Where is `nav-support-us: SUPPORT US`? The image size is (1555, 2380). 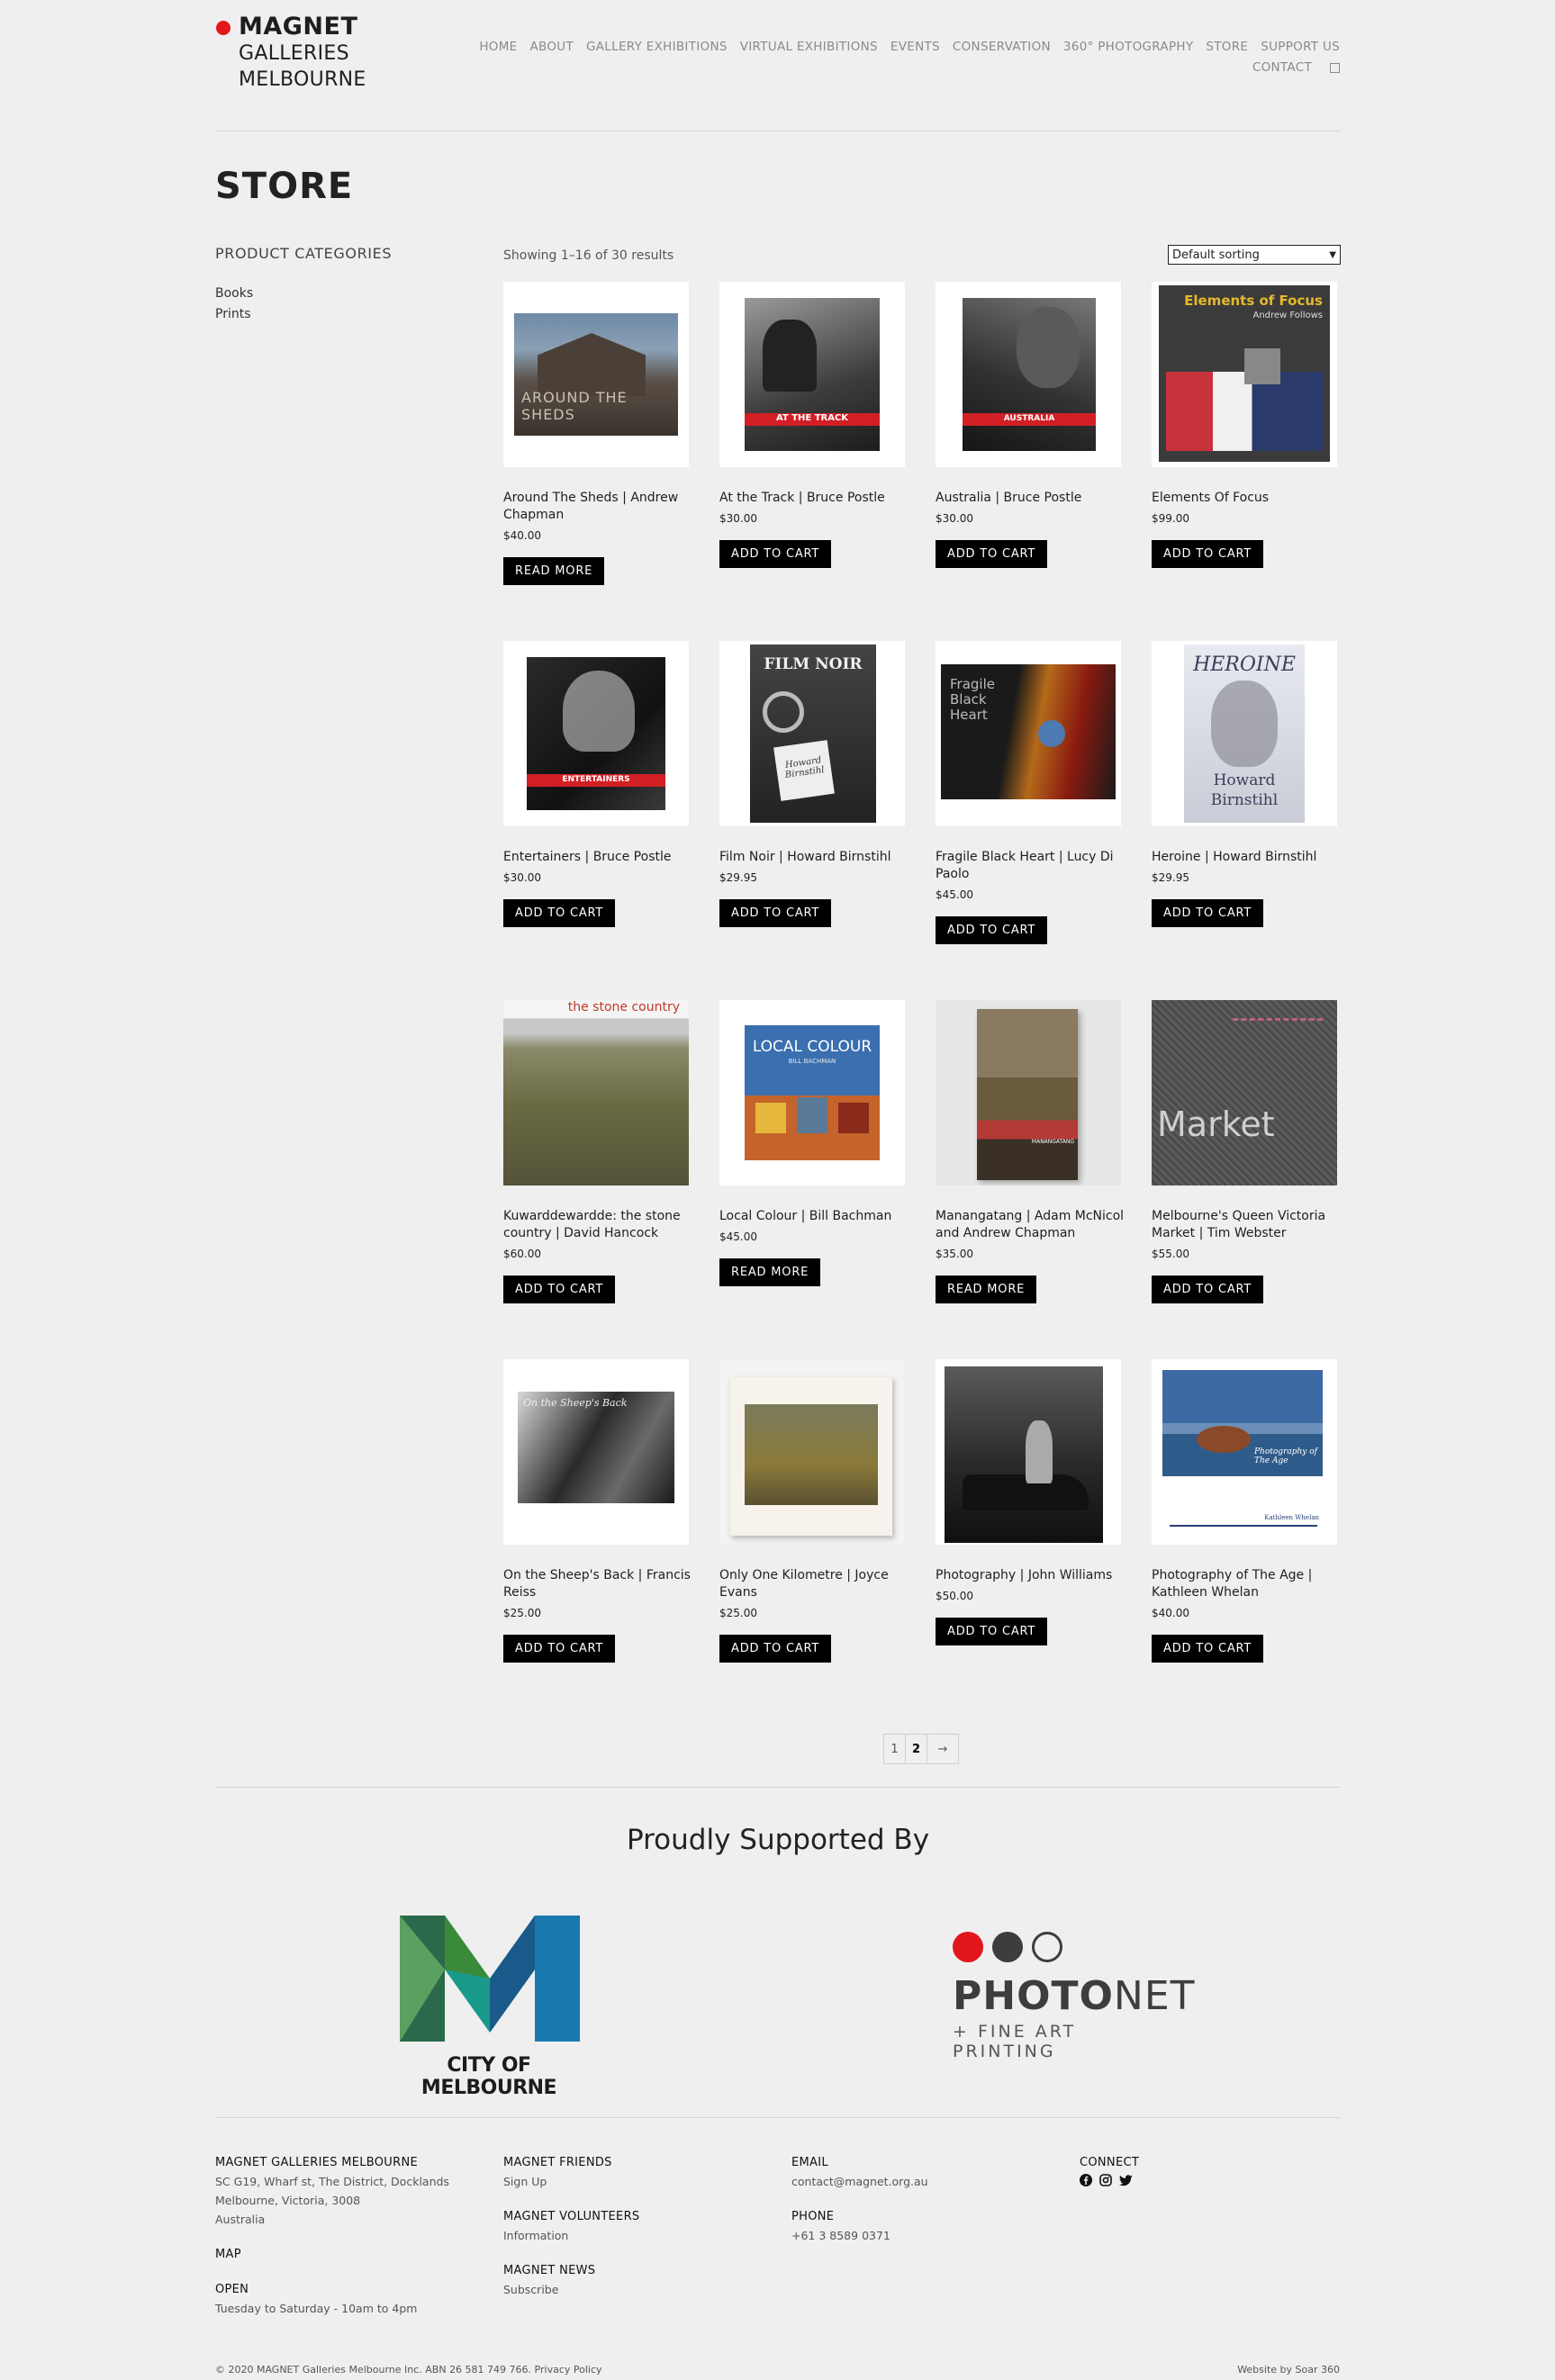
nav-support-us: SUPPORT US is located at coordinates (1300, 47).